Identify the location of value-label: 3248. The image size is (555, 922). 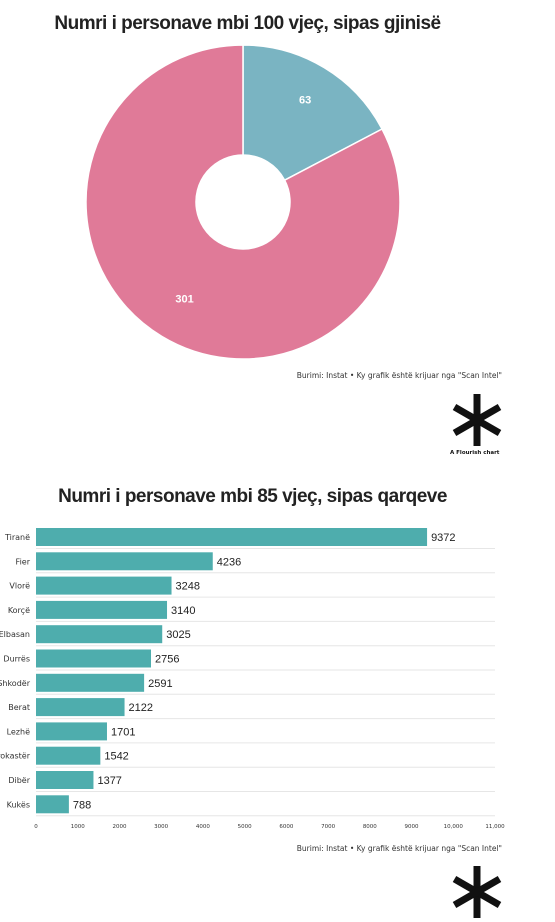
(188, 587).